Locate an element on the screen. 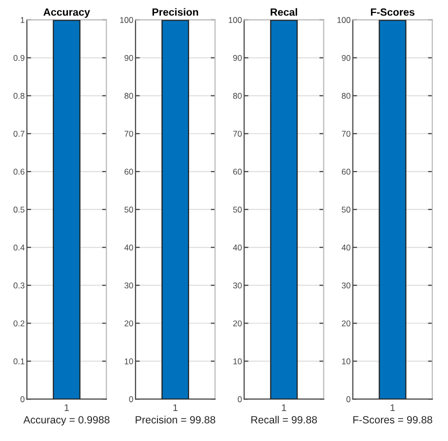 This screenshot has width=448, height=441. y-tick-label: 0.6 is located at coordinates (19, 171).